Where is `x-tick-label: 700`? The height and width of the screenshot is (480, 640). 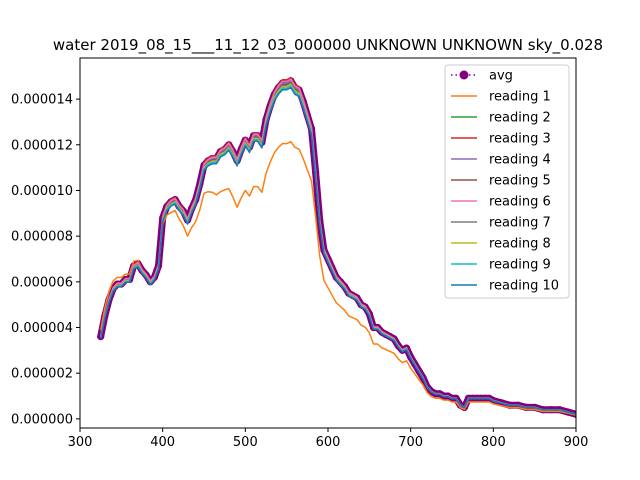
x-tick-label: 700 is located at coordinates (410, 442).